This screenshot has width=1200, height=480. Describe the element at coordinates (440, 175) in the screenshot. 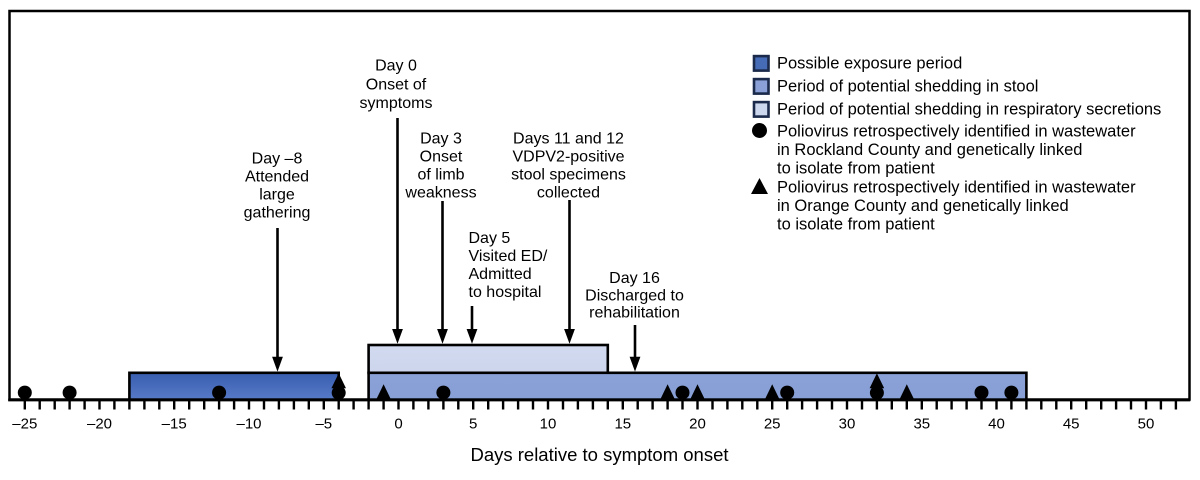

I see `svg-text: of limb` at that location.